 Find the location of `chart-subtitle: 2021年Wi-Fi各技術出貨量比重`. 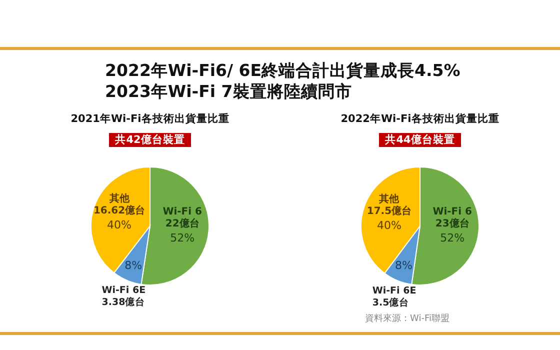

chart-subtitle: 2021年Wi-Fi各技術出貨量比重 is located at coordinates (150, 119).